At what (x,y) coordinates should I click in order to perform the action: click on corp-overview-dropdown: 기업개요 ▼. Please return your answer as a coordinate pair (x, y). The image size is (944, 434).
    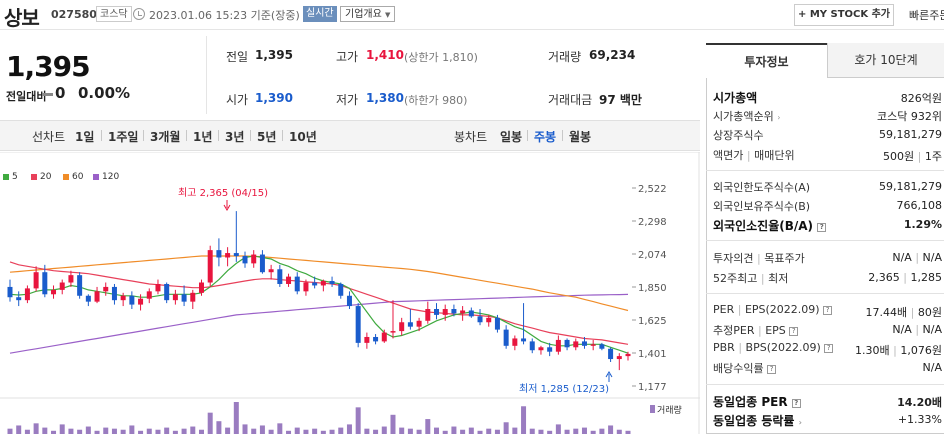
    Looking at the image, I should click on (368, 14).